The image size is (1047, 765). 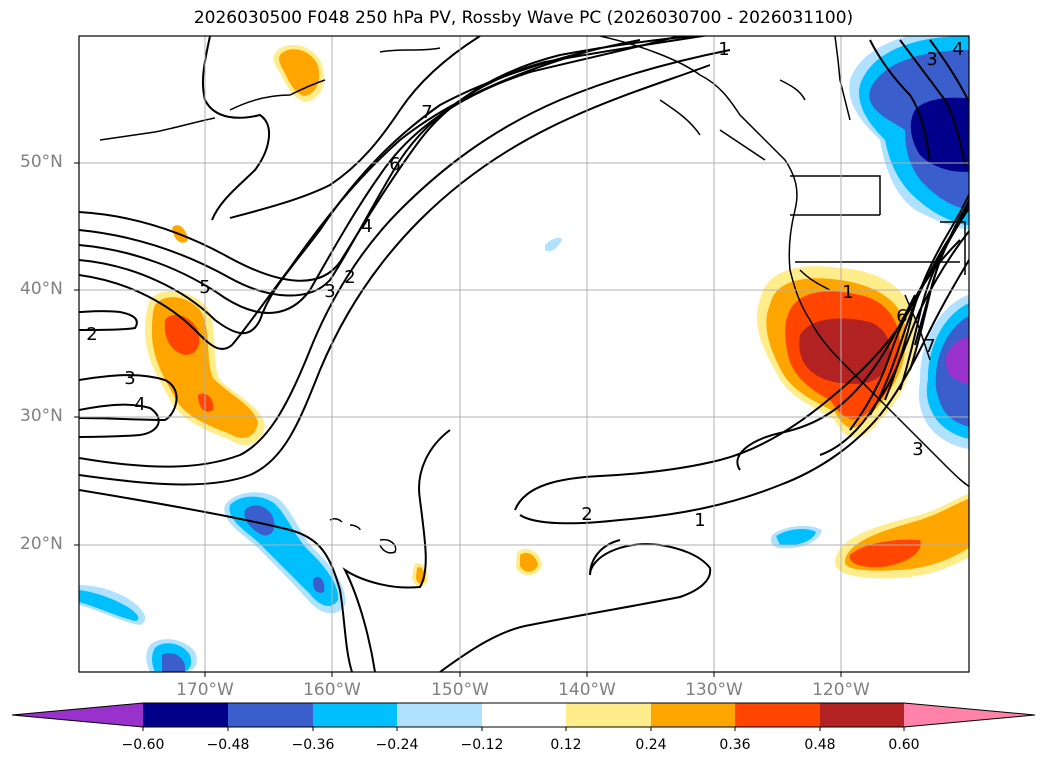 What do you see at coordinates (904, 745) in the screenshot?
I see `colorbar-tick-label: 0.60` at bounding box center [904, 745].